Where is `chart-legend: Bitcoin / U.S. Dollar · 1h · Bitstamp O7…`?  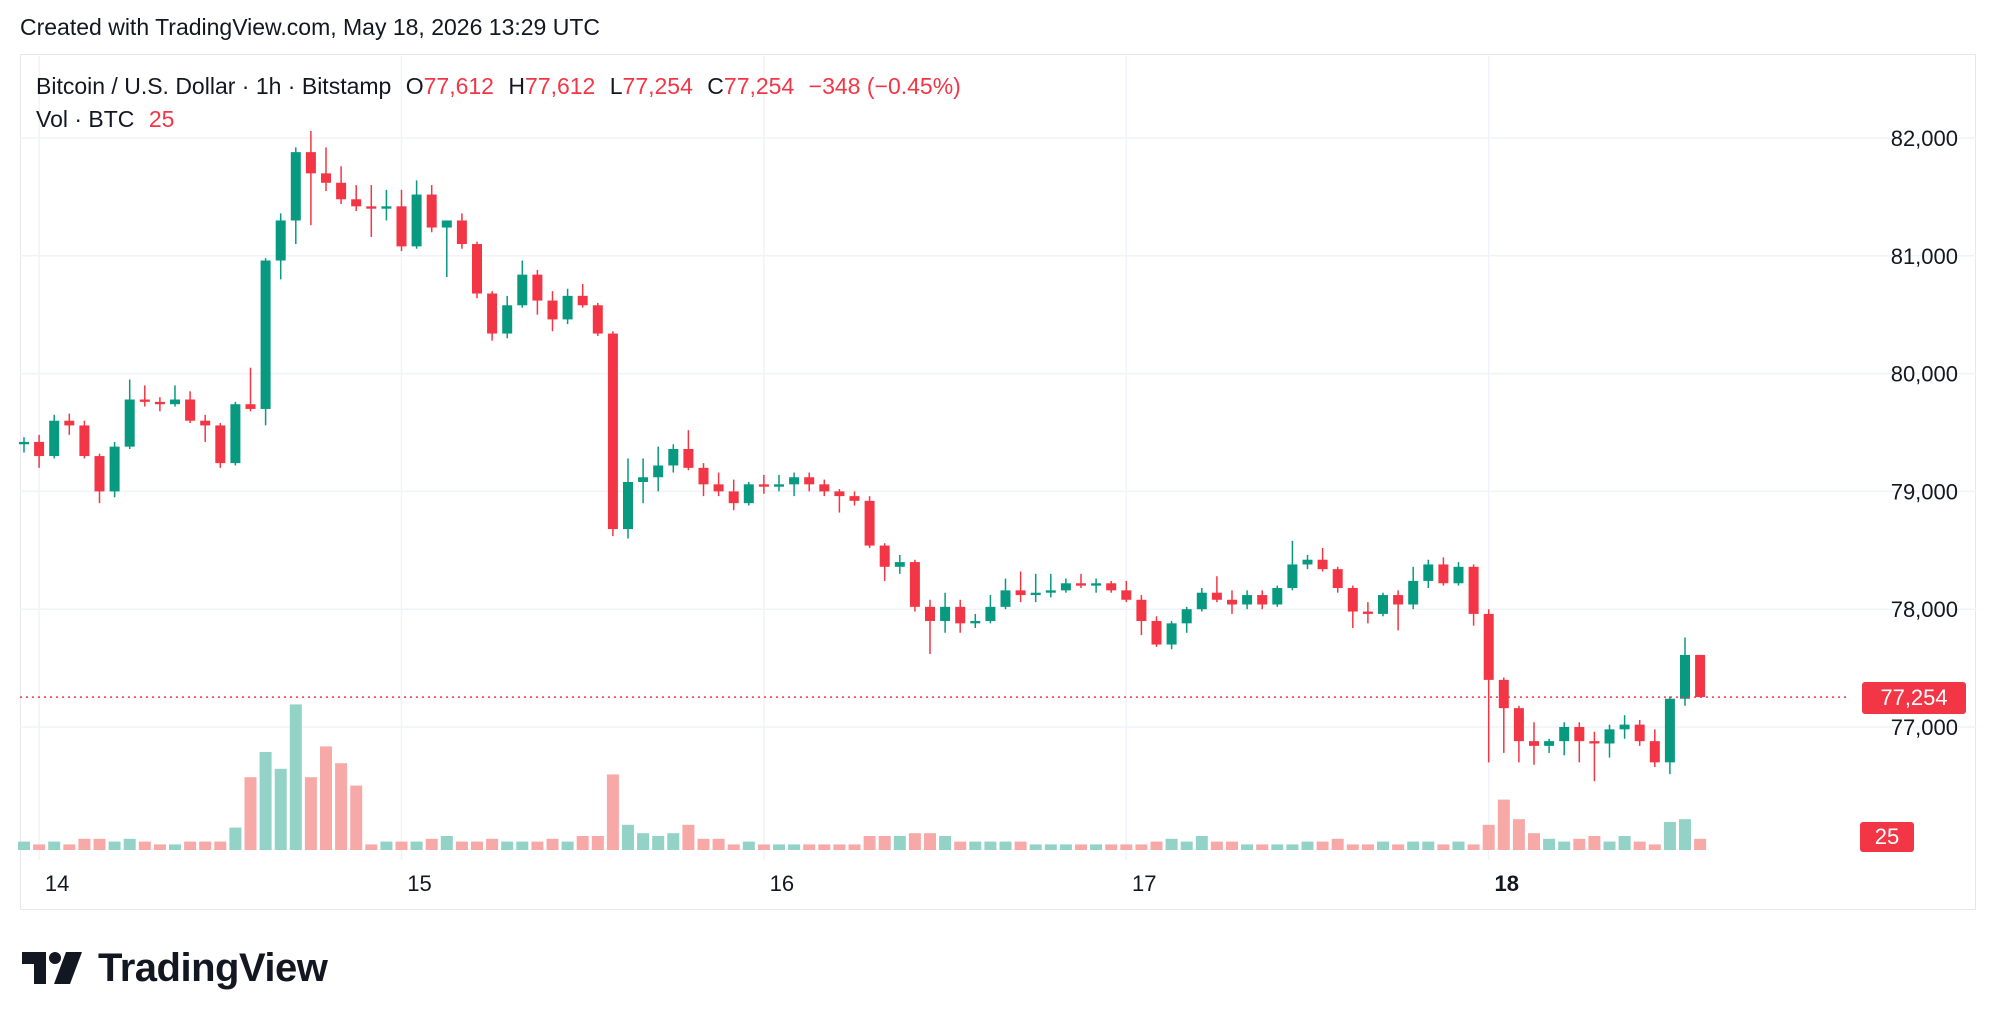
chart-legend: Bitcoin / U.S. Dollar · 1h · Bitstamp O7… is located at coordinates (498, 86).